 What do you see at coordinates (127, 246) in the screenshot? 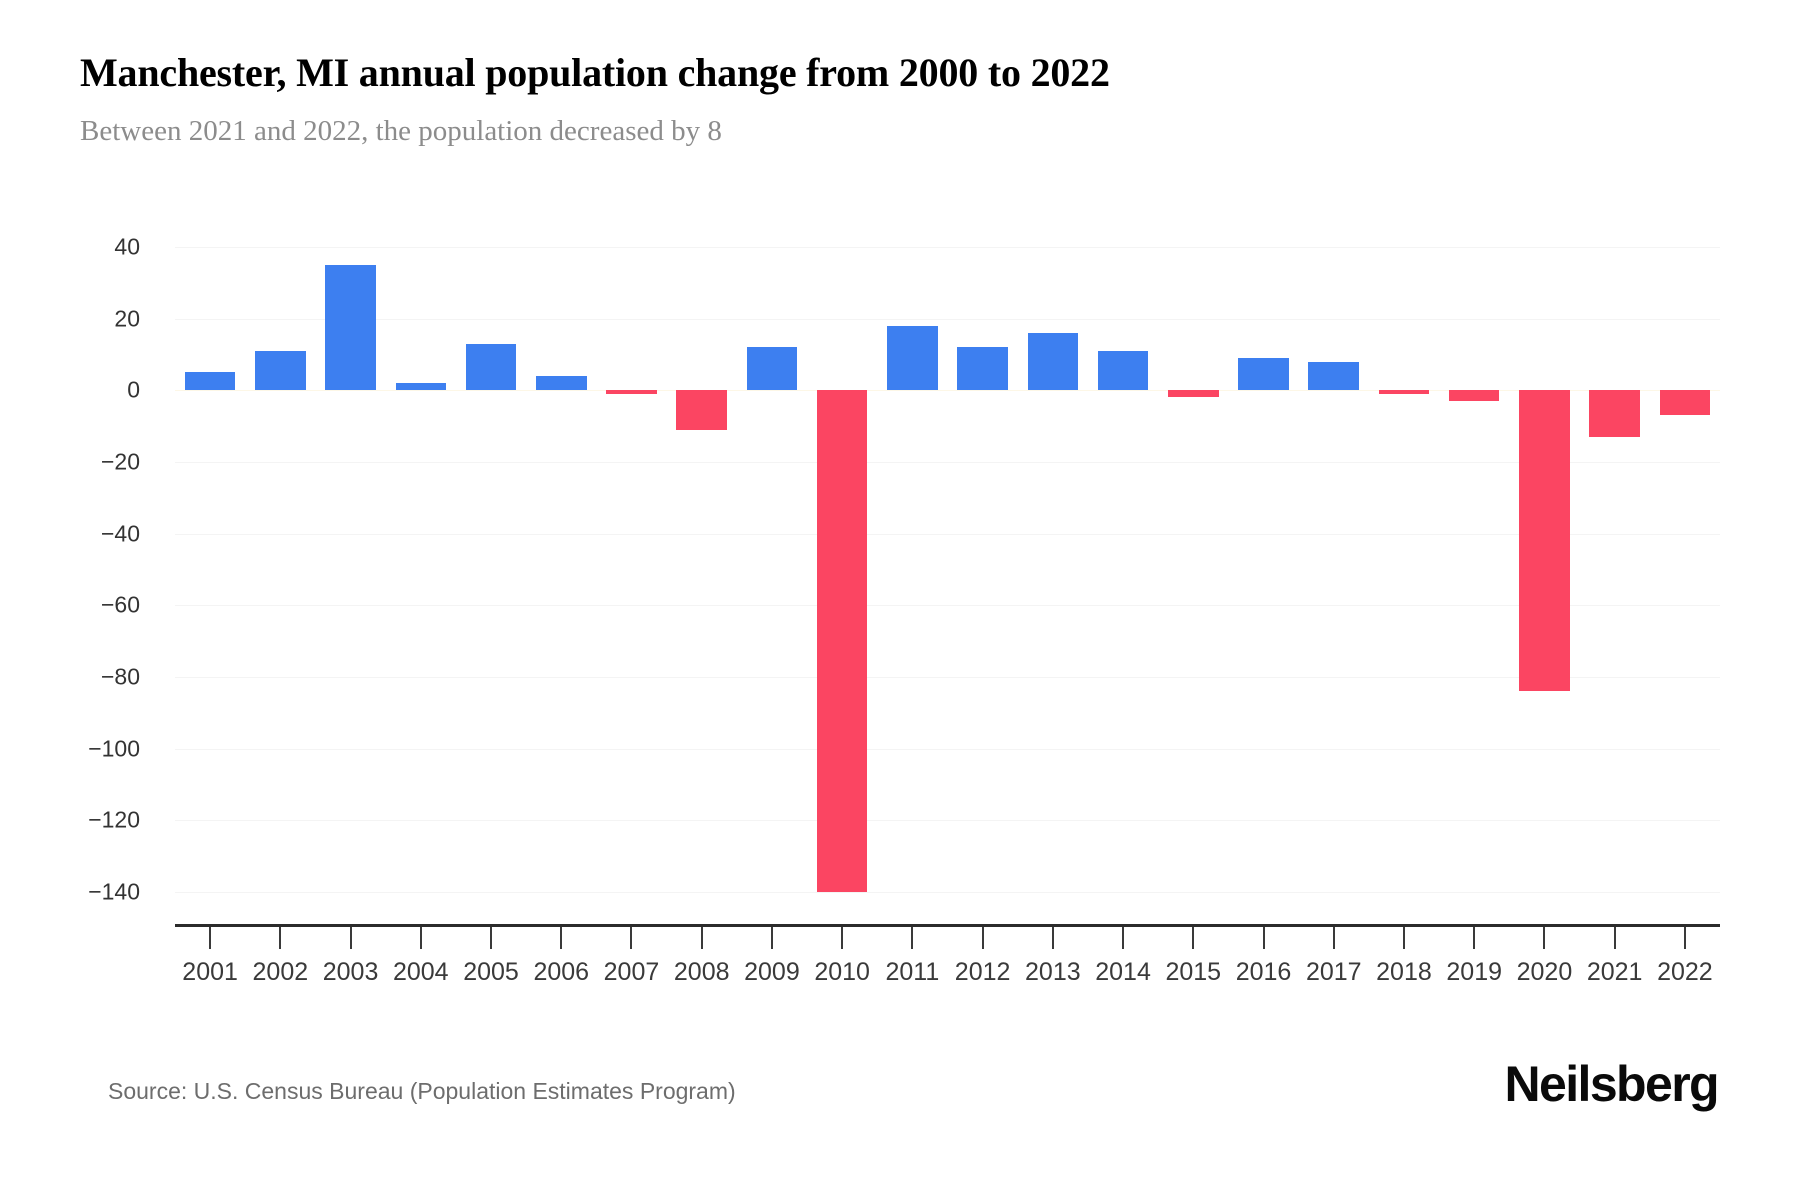
I see `y-axis-tick-label: 40` at bounding box center [127, 246].